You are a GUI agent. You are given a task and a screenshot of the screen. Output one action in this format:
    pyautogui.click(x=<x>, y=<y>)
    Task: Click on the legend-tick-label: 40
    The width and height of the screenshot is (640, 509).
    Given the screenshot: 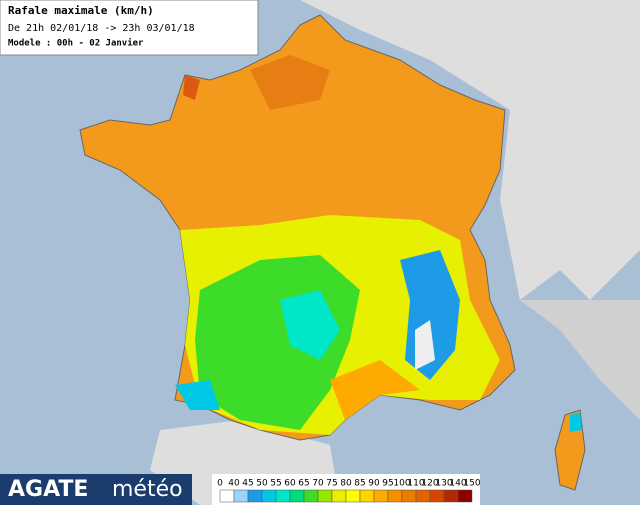 What is the action you would take?
    pyautogui.click(x=234, y=484)
    